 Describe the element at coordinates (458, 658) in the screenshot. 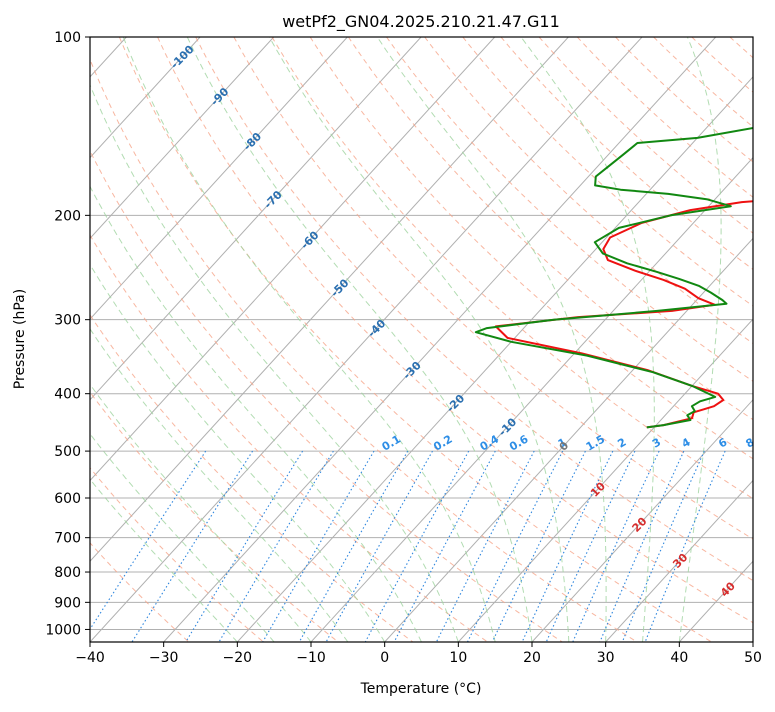

I see `x-tick-label: 10` at that location.